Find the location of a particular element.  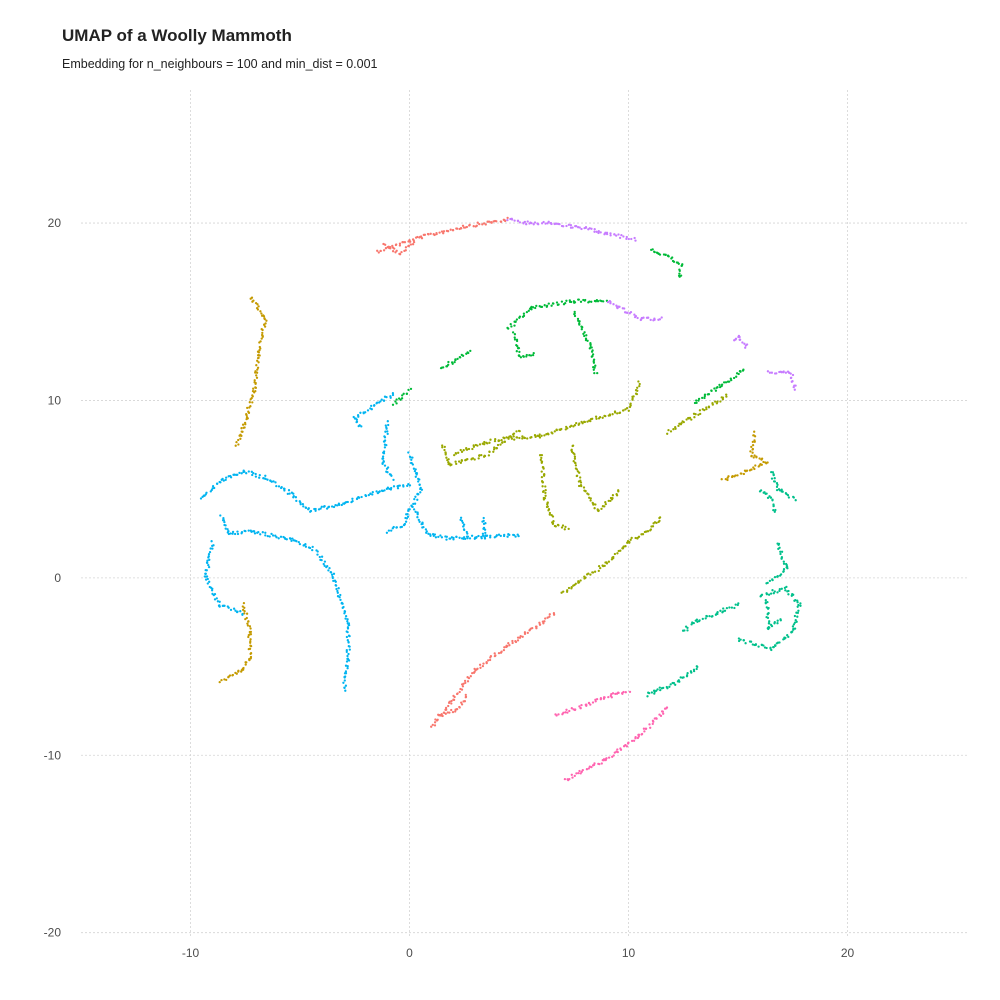

y-tick-label: 20 is located at coordinates (55, 223).